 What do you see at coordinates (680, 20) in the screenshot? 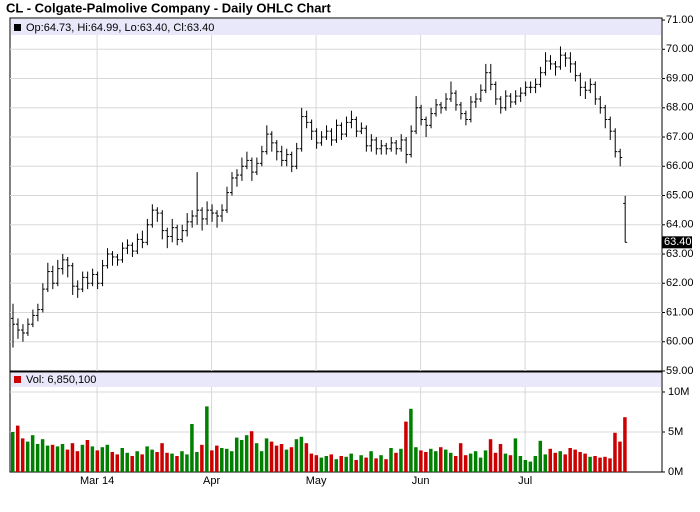
I see `y-tick-label: 71.00` at bounding box center [680, 20].